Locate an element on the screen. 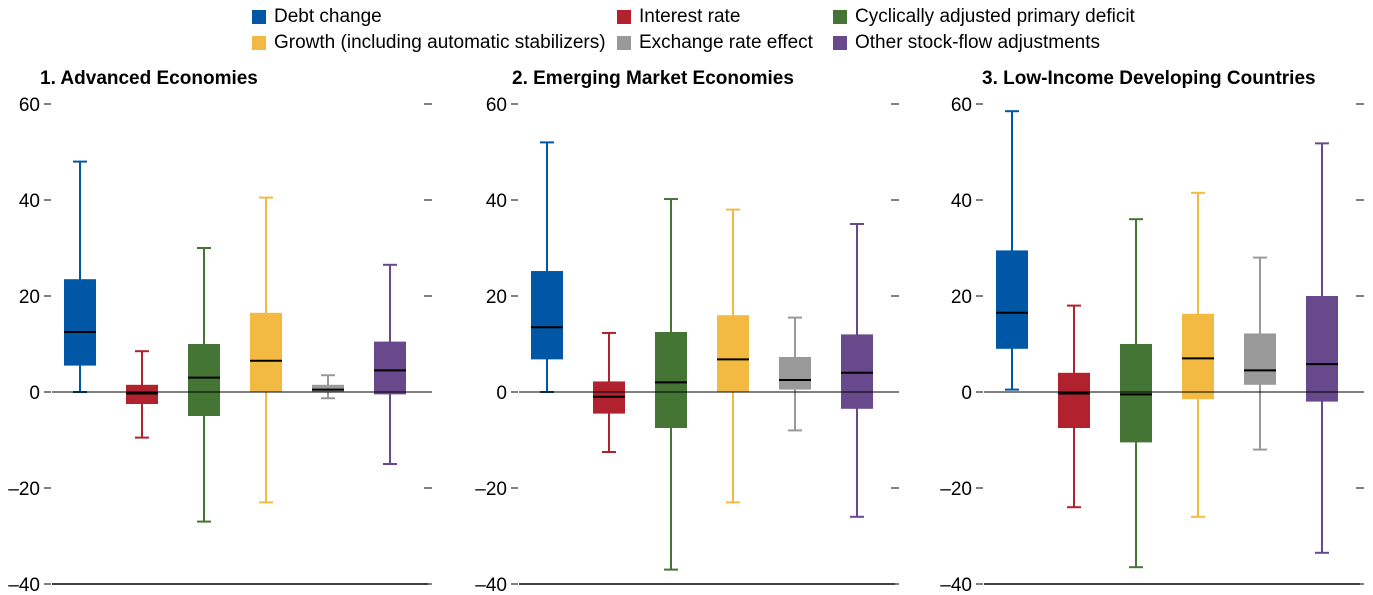 This screenshot has height=595, width=1373. legend-swatch-debt-change is located at coordinates (259, 17).